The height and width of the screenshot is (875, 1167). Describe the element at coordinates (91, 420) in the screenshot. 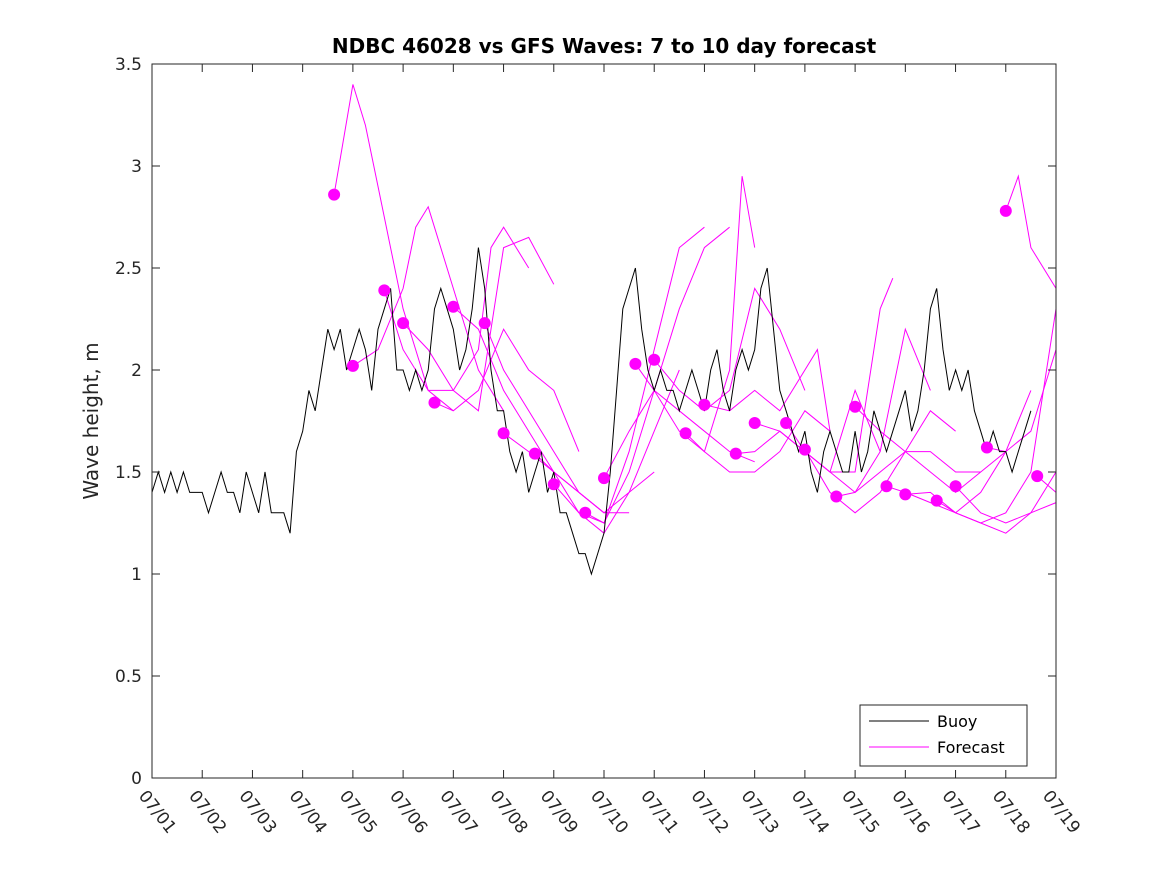

I see `y-axis-label: Wave height, m` at that location.